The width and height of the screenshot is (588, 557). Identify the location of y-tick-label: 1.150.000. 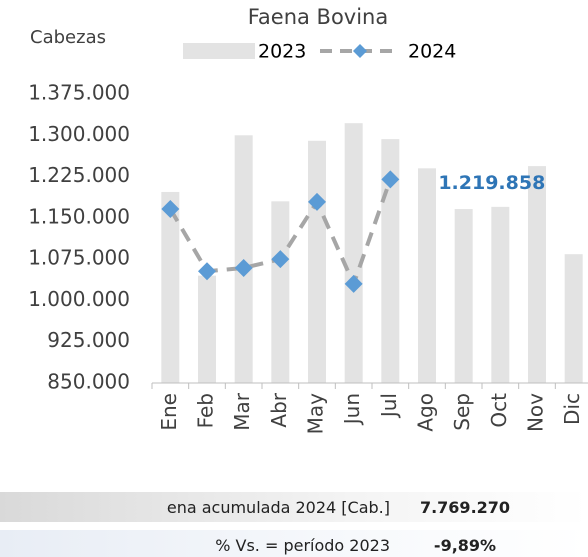
(79, 216).